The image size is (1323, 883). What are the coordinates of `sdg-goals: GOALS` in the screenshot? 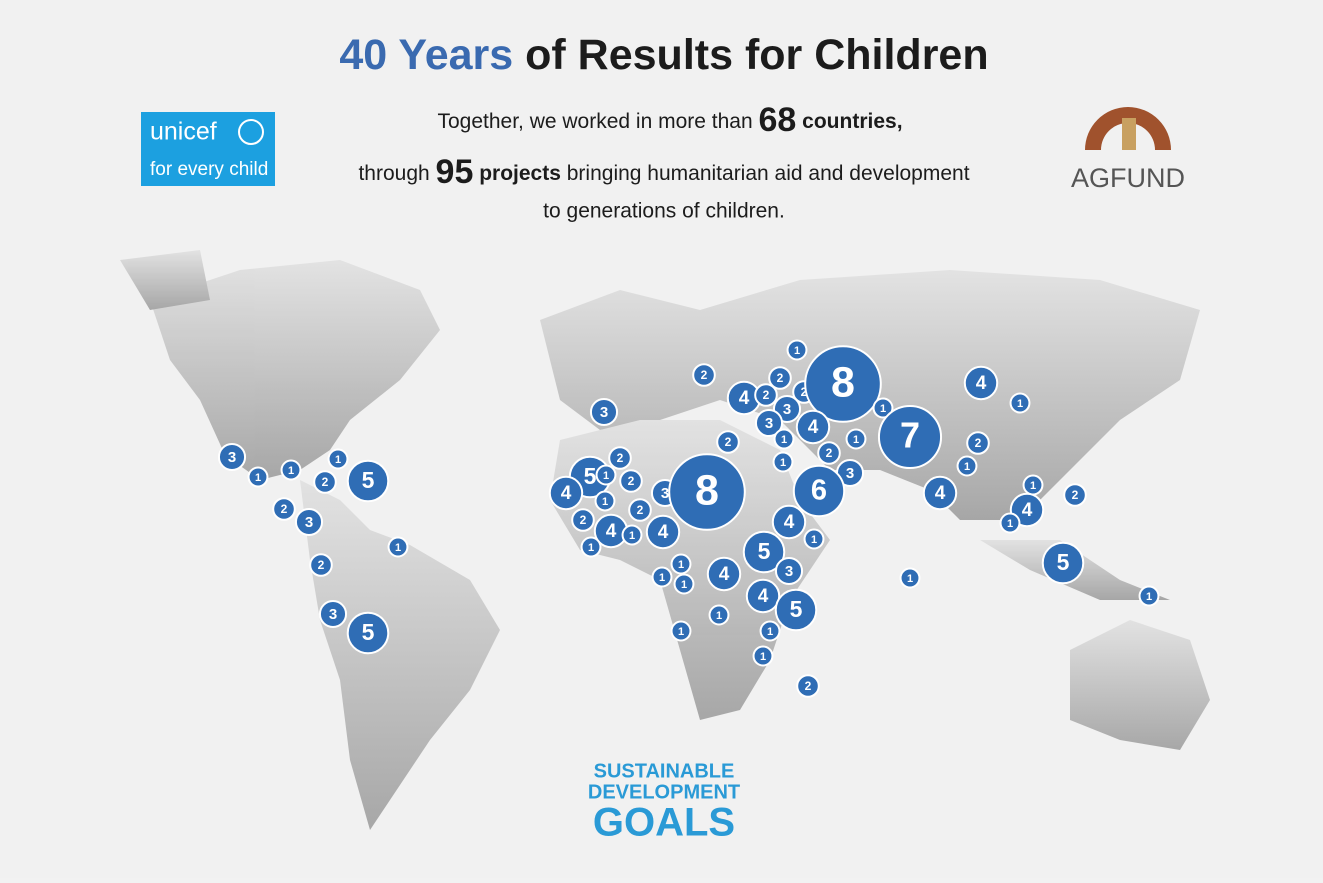 It's located at (664, 823).